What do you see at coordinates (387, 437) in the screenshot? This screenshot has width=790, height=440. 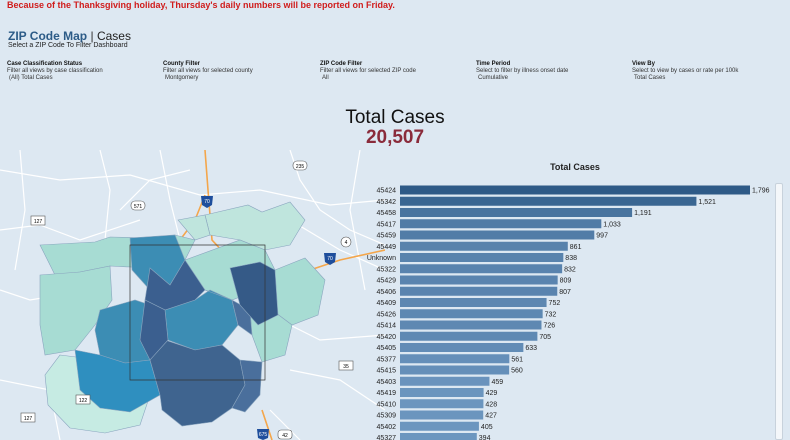 I see `bar-category-label: 45327` at bounding box center [387, 437].